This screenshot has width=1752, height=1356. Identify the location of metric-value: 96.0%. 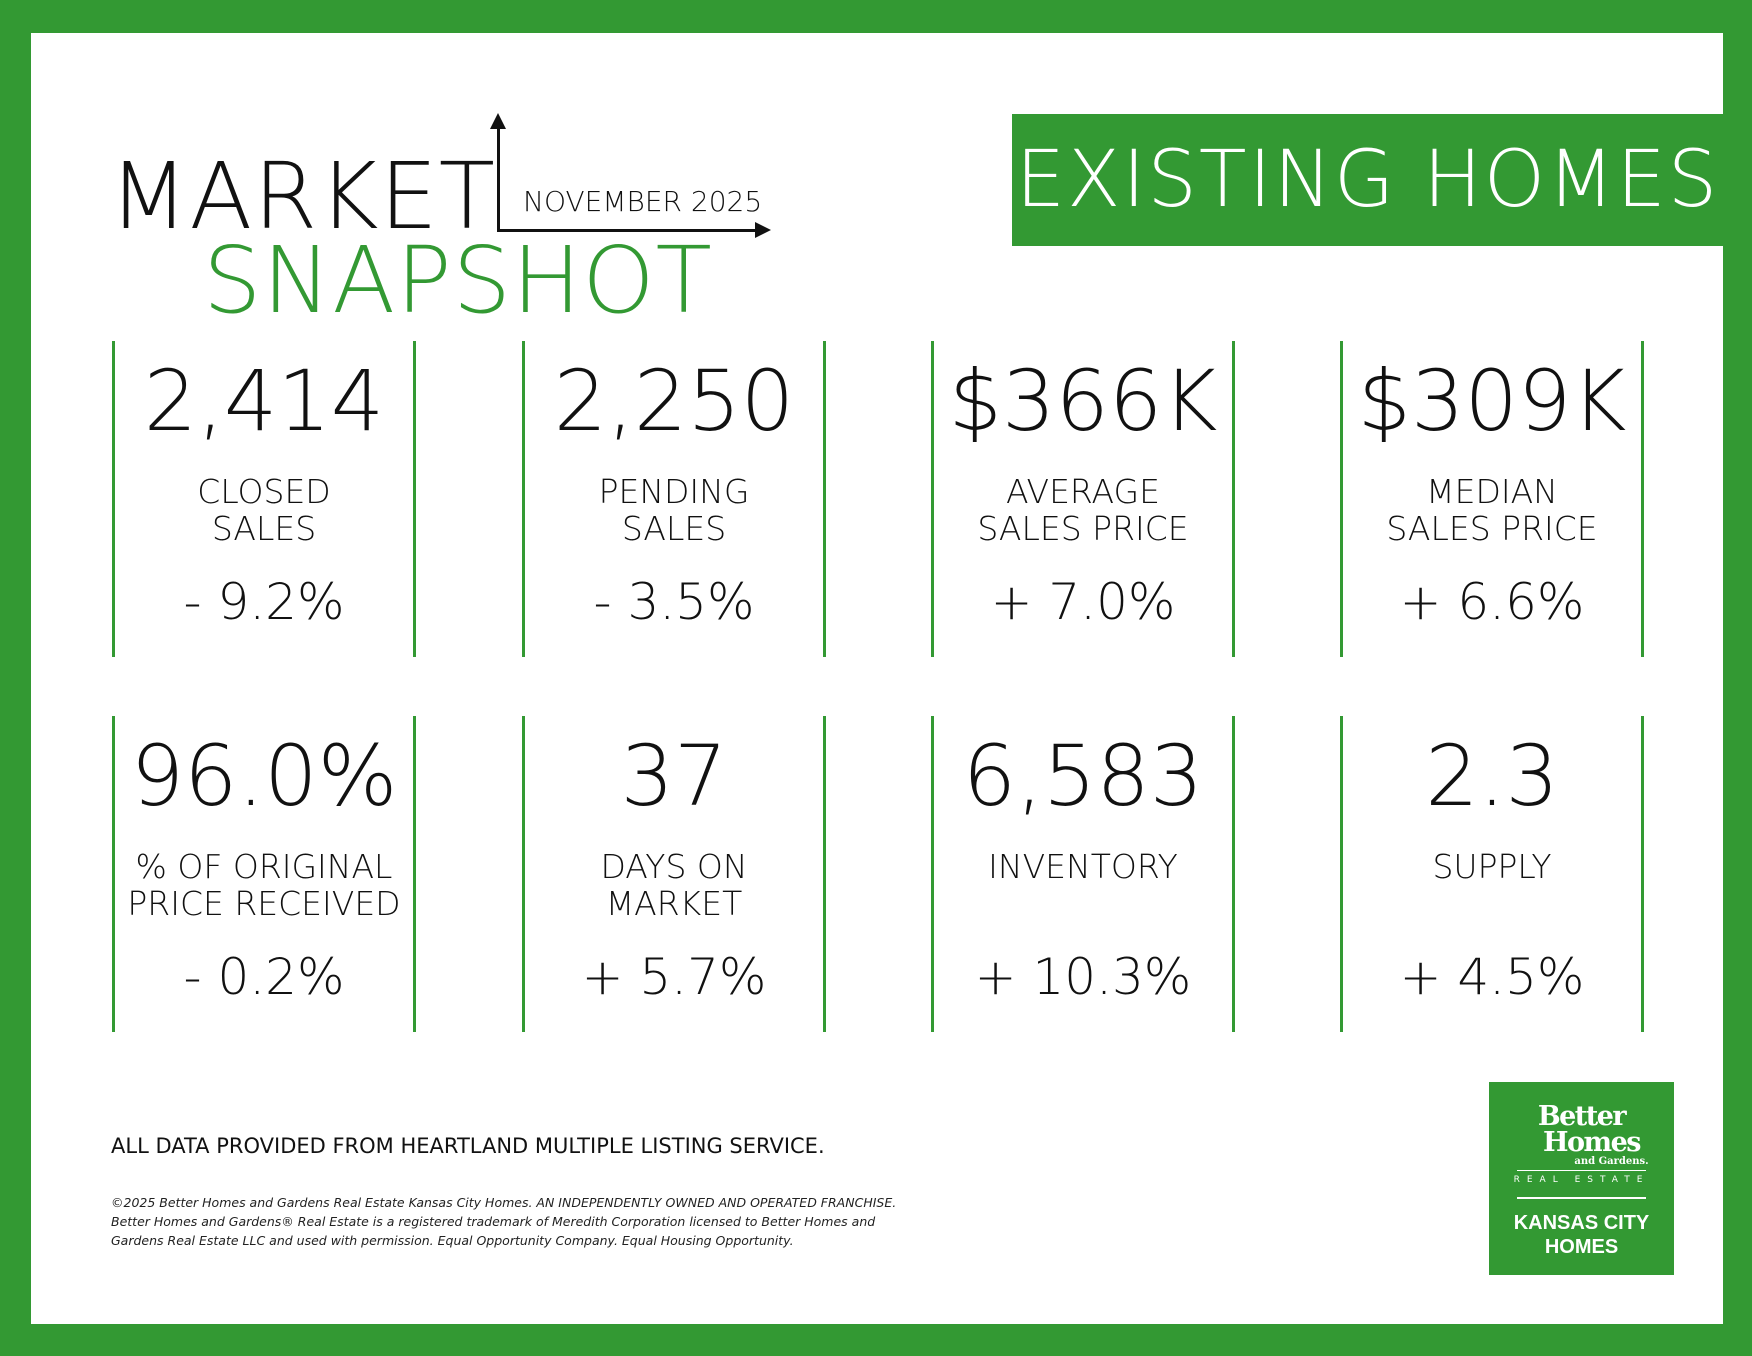
(264, 776).